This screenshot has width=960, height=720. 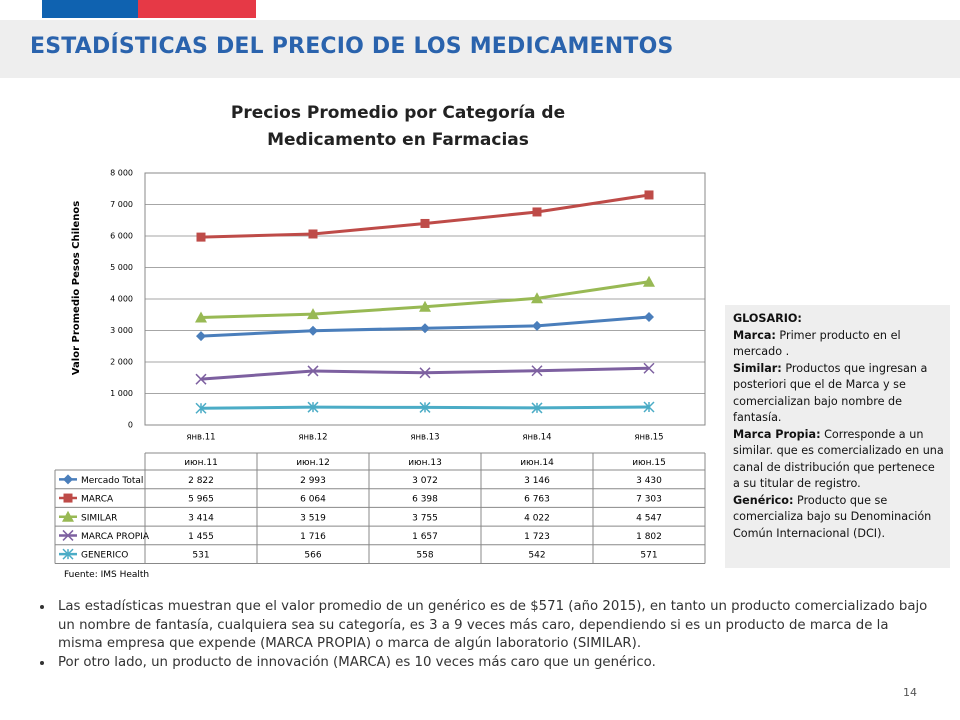 I want to click on stripe-blue, so click(x=90, y=9).